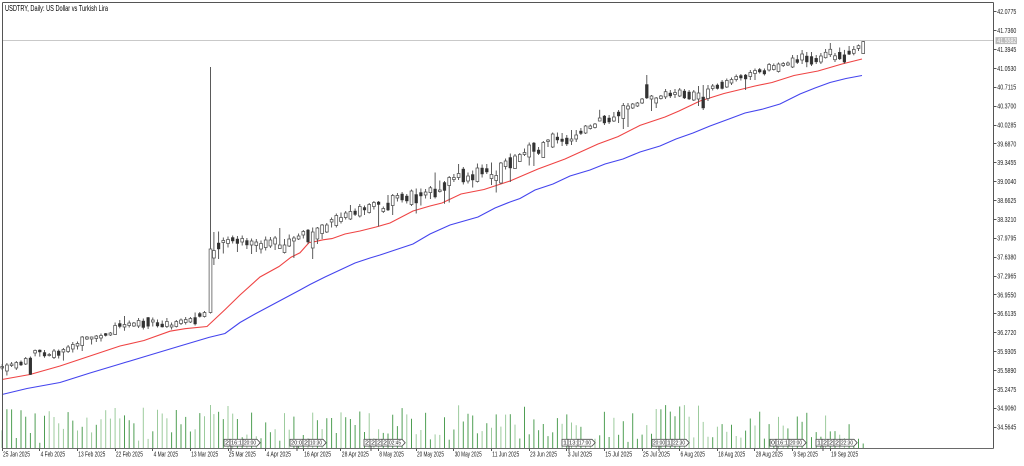 This screenshot has width=1024, height=466. Describe the element at coordinates (391, 455) in the screenshot. I see `svg-text: 8 May 2025` at that location.